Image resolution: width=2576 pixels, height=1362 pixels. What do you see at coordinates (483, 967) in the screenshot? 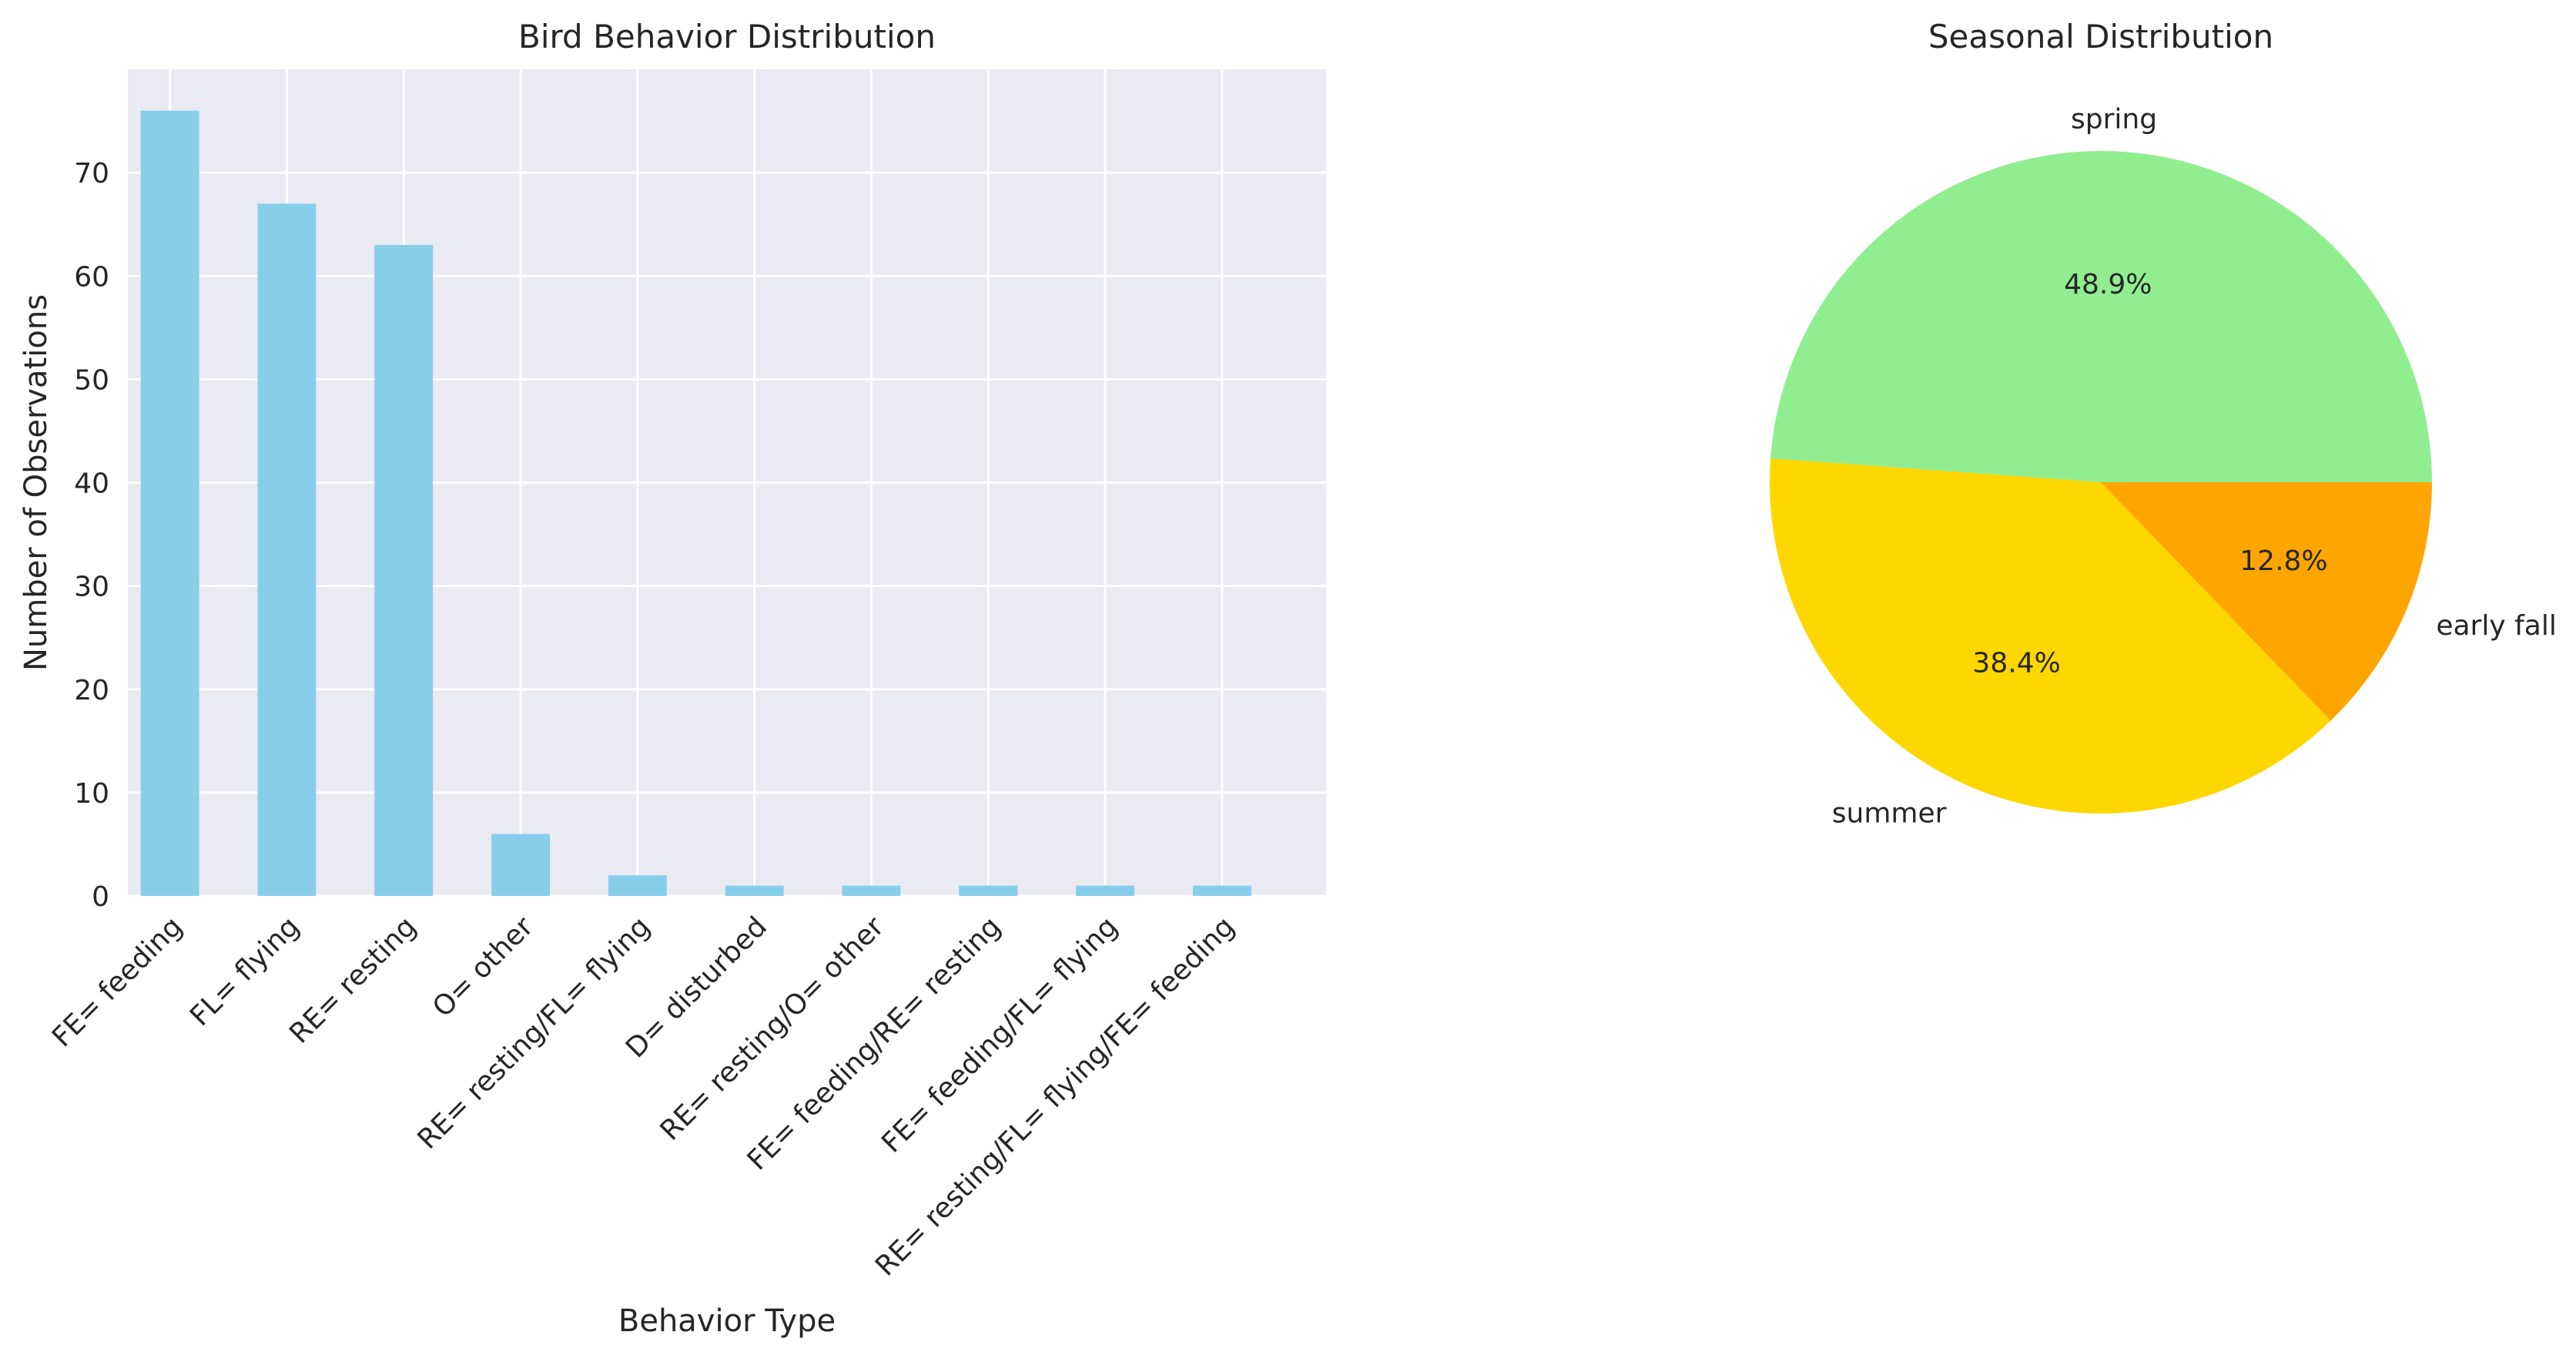
I see `x-tick-label: O= other` at bounding box center [483, 967].